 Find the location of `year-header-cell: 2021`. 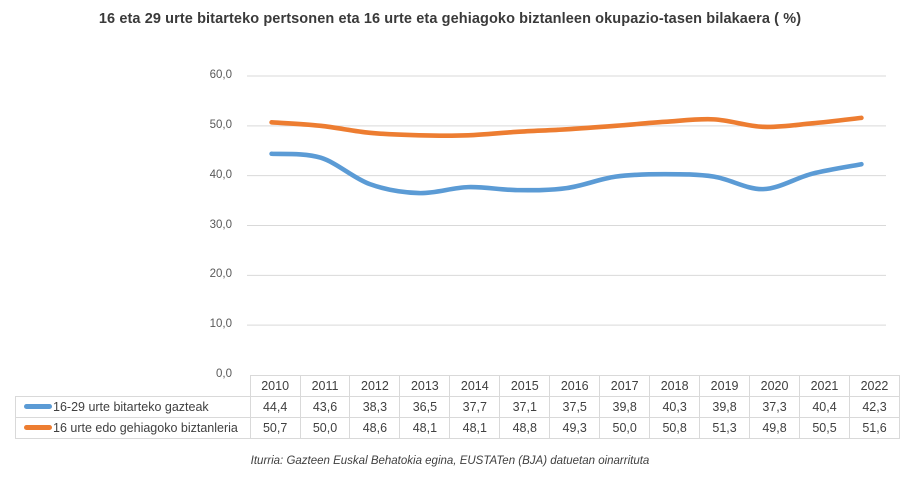

year-header-cell: 2021 is located at coordinates (824, 386).